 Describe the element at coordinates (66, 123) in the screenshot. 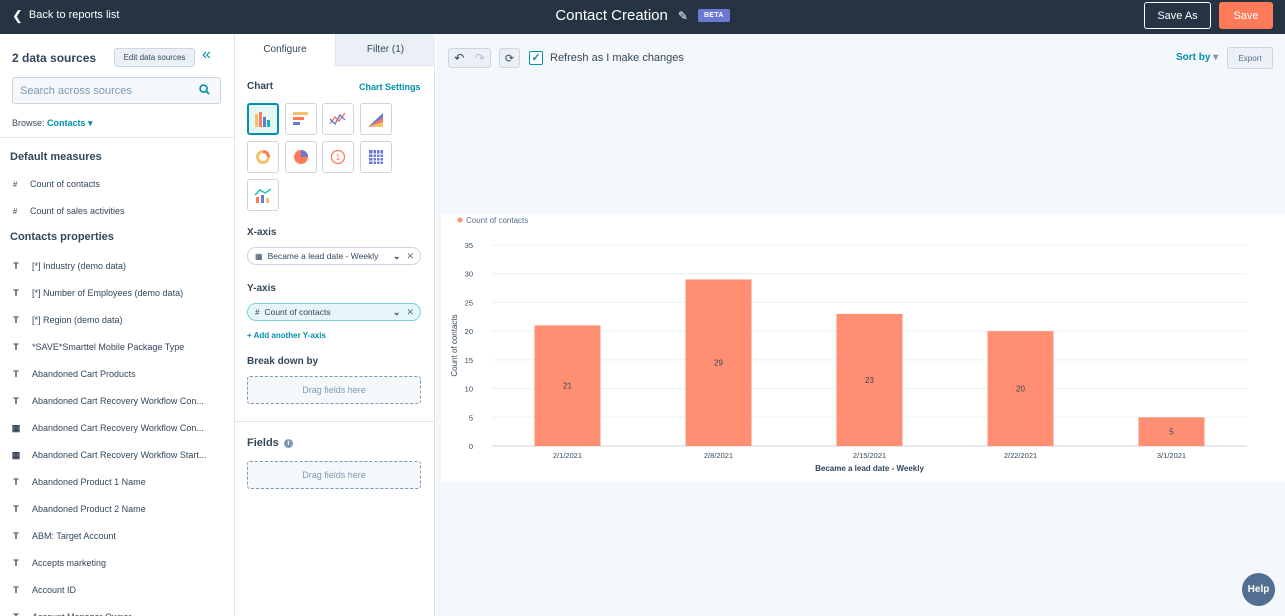

I see `browse-value: Contacts` at that location.